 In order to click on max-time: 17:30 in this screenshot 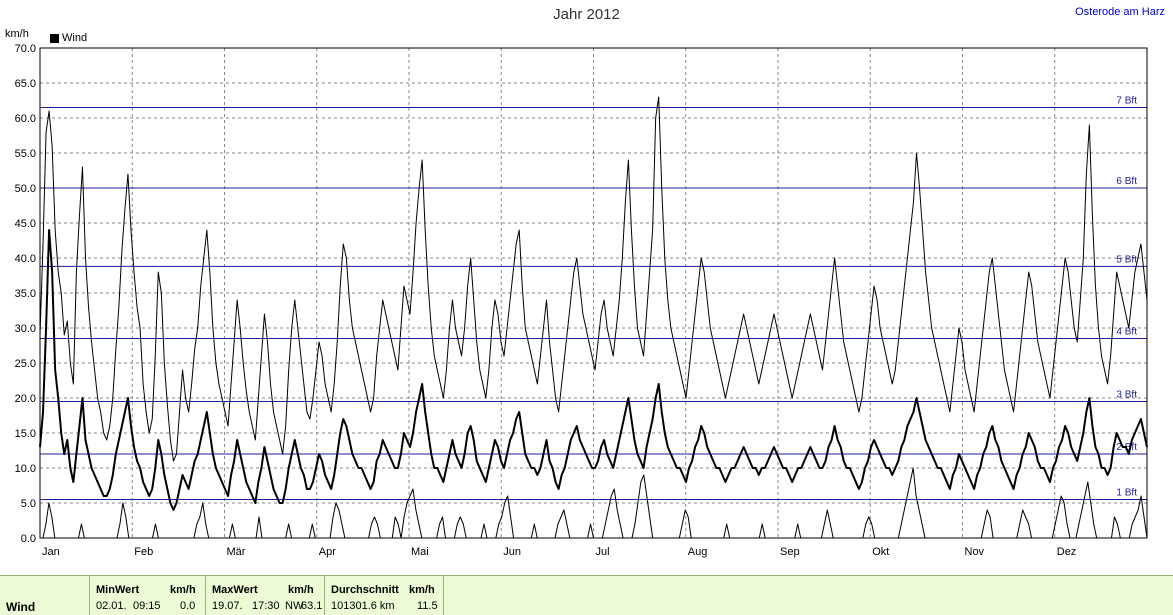, I will do `click(266, 606)`.